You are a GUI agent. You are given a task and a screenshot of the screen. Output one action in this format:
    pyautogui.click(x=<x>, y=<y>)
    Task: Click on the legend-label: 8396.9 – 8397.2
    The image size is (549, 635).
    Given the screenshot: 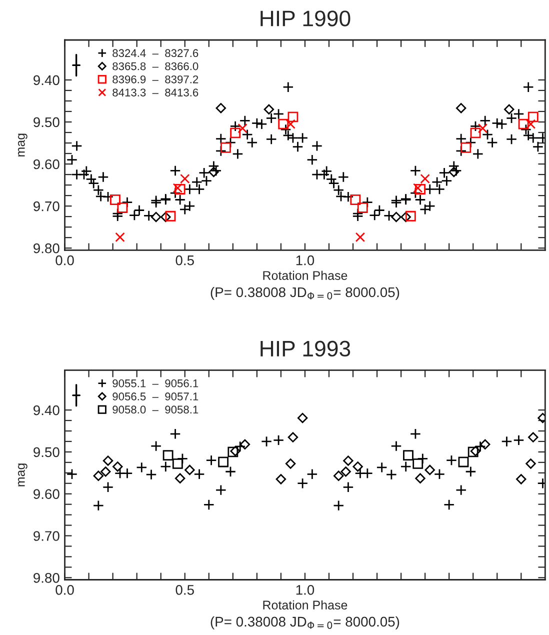 What is the action you would take?
    pyautogui.click(x=155, y=79)
    